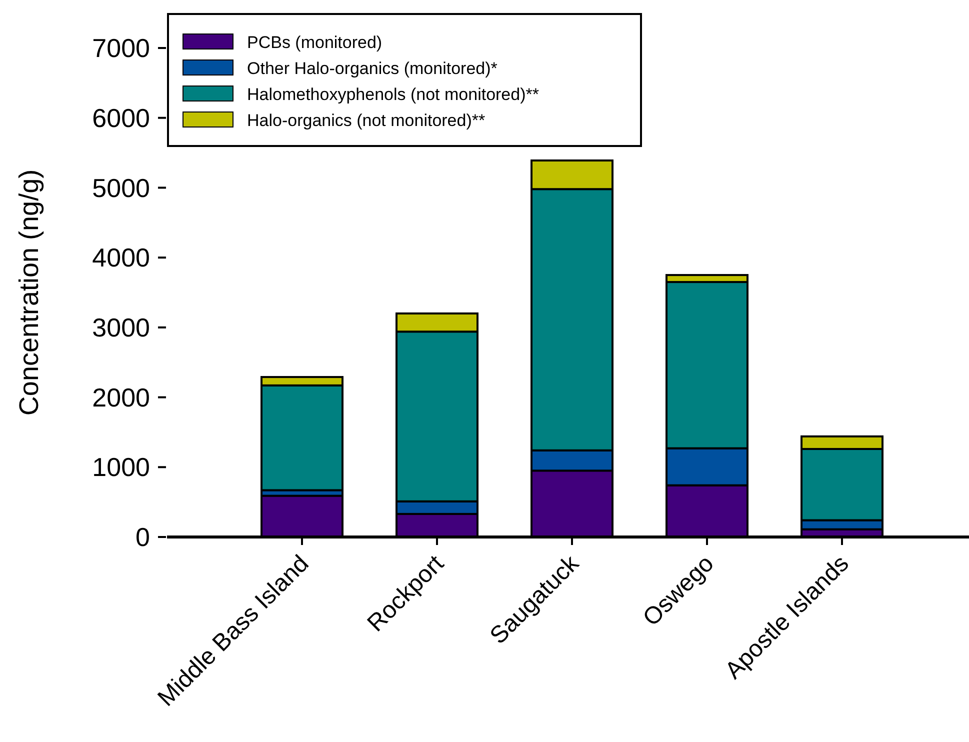 Image resolution: width=969 pixels, height=742 pixels. Describe the element at coordinates (121, 117) in the screenshot. I see `y-tick-label: 6000` at that location.